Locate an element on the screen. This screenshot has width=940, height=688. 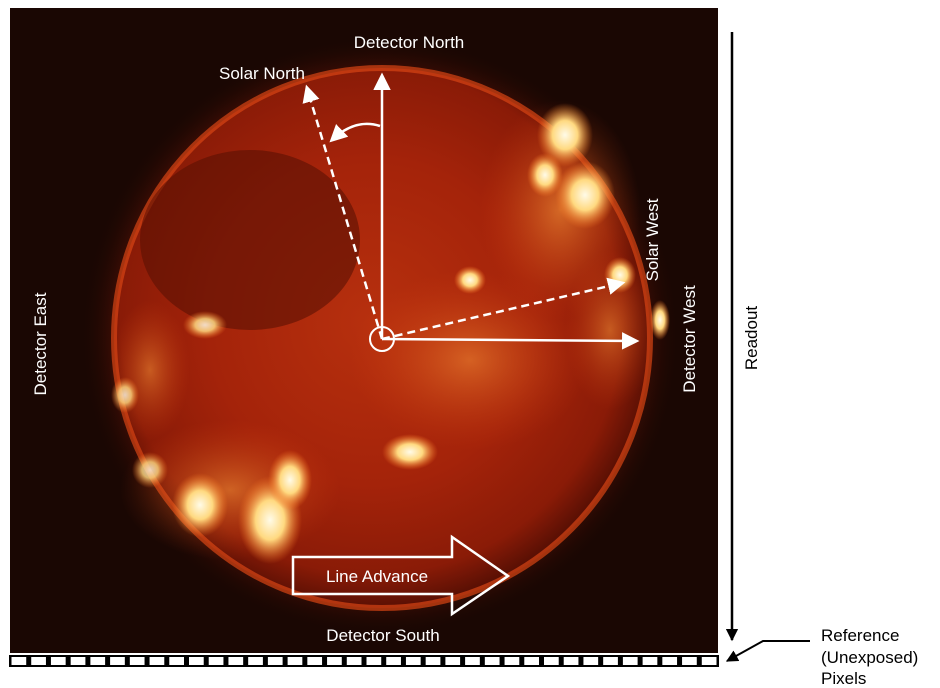
reference-pixel-strip is located at coordinates (364, 661).